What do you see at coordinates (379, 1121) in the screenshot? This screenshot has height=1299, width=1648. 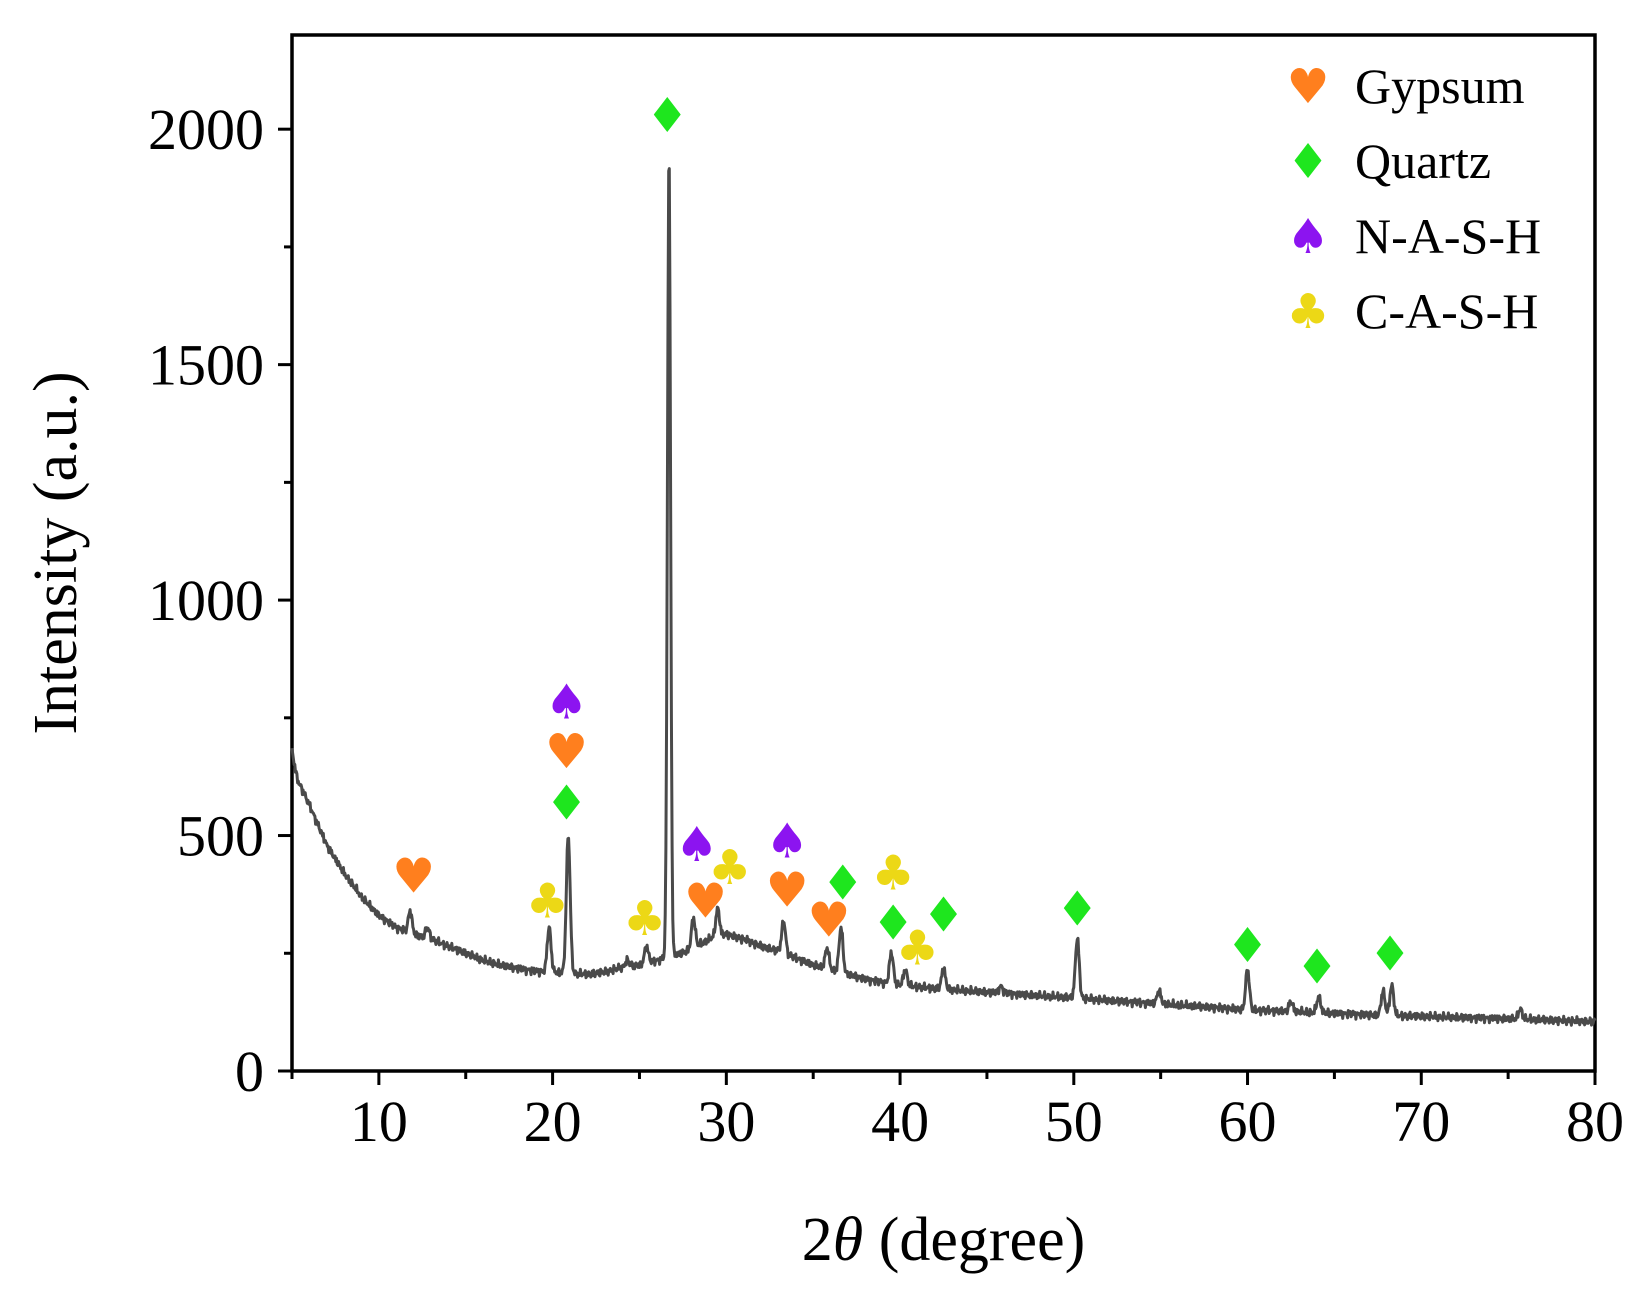 I see `x-tick-label: 10` at bounding box center [379, 1121].